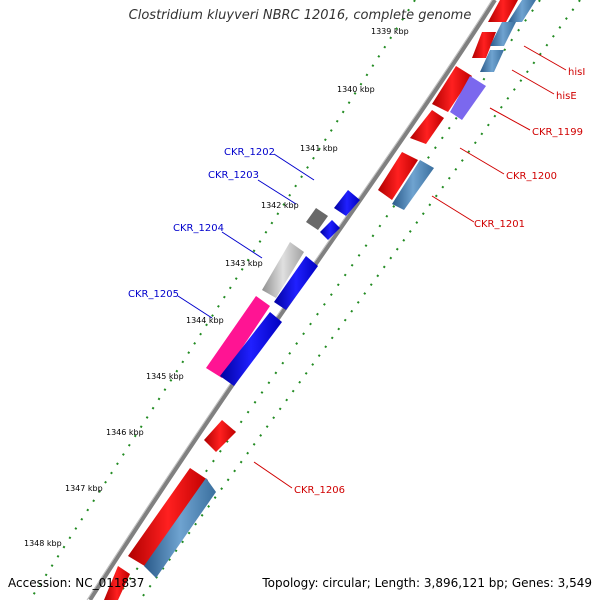  Describe the element at coordinates (125, 432) in the screenshot. I see `tick-label-7: 1346 kbp` at that location.